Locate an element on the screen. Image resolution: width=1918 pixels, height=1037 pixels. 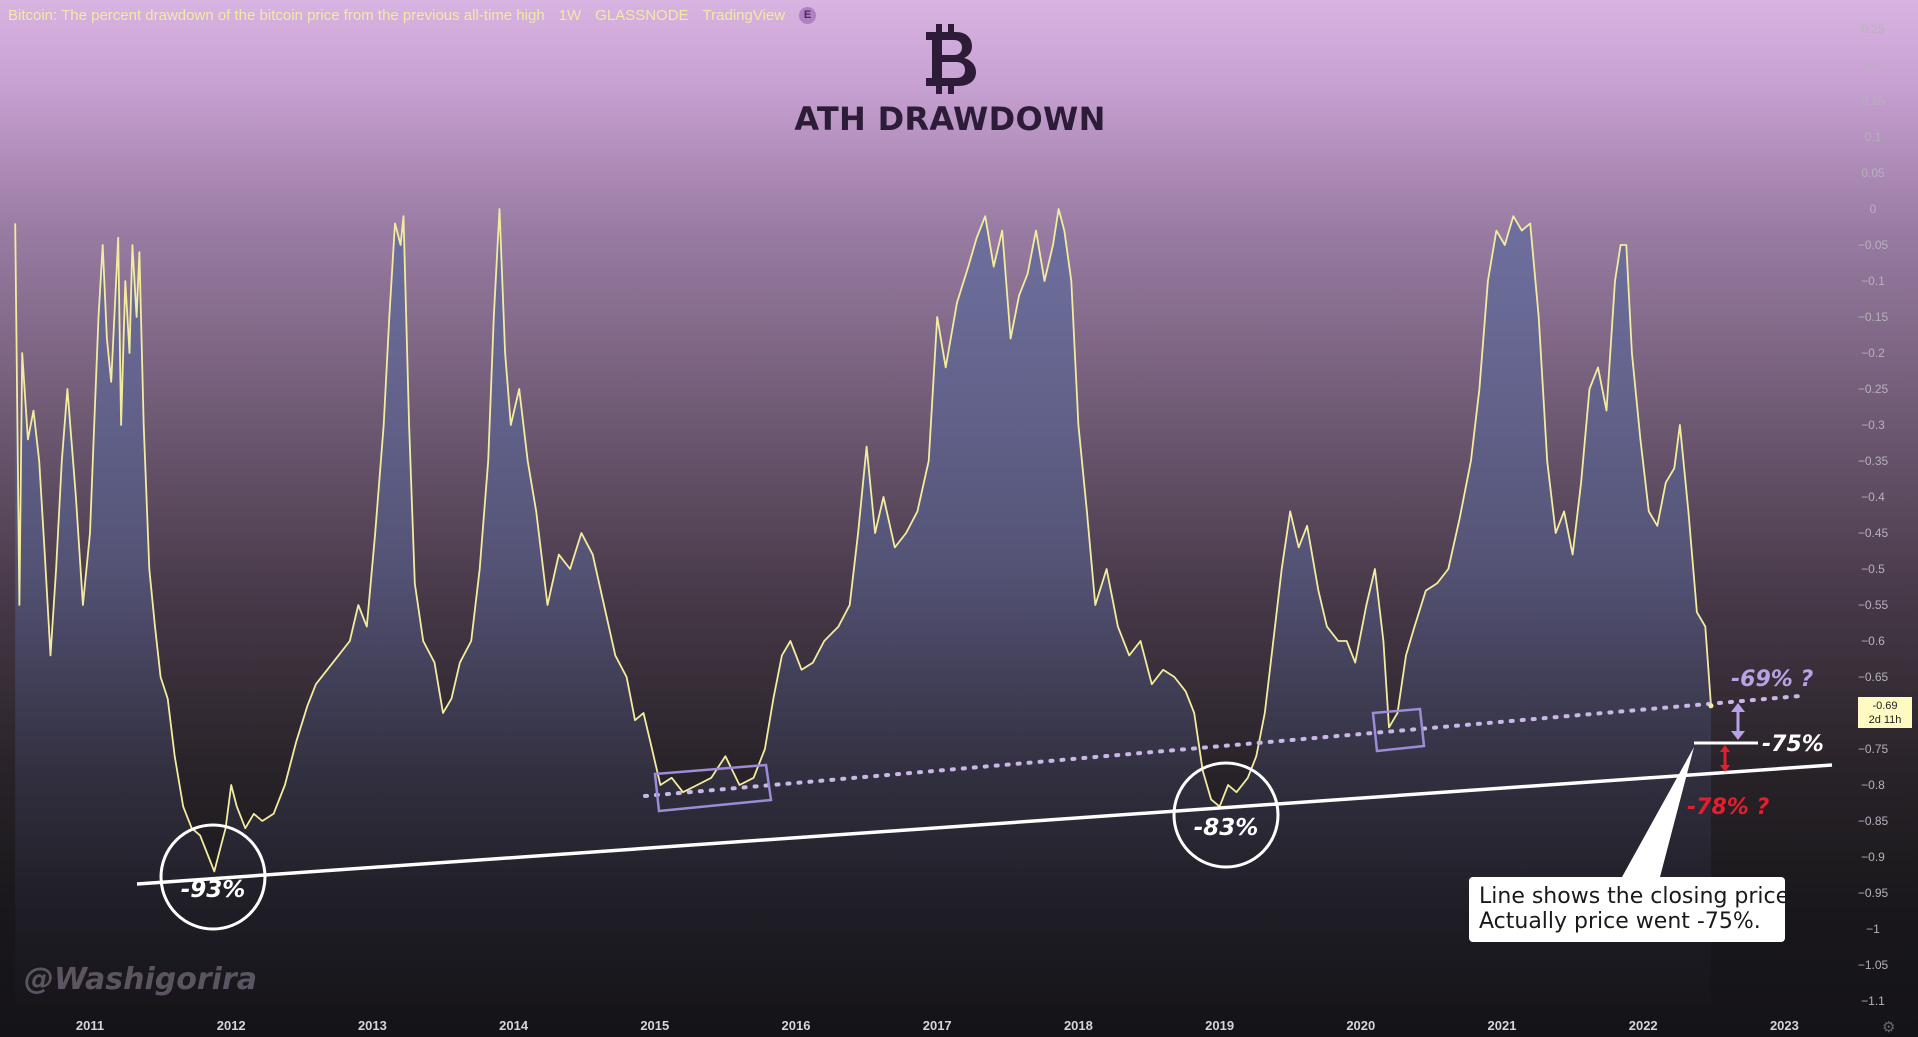
y-tick-label: −0.05 is located at coordinates (1873, 245).